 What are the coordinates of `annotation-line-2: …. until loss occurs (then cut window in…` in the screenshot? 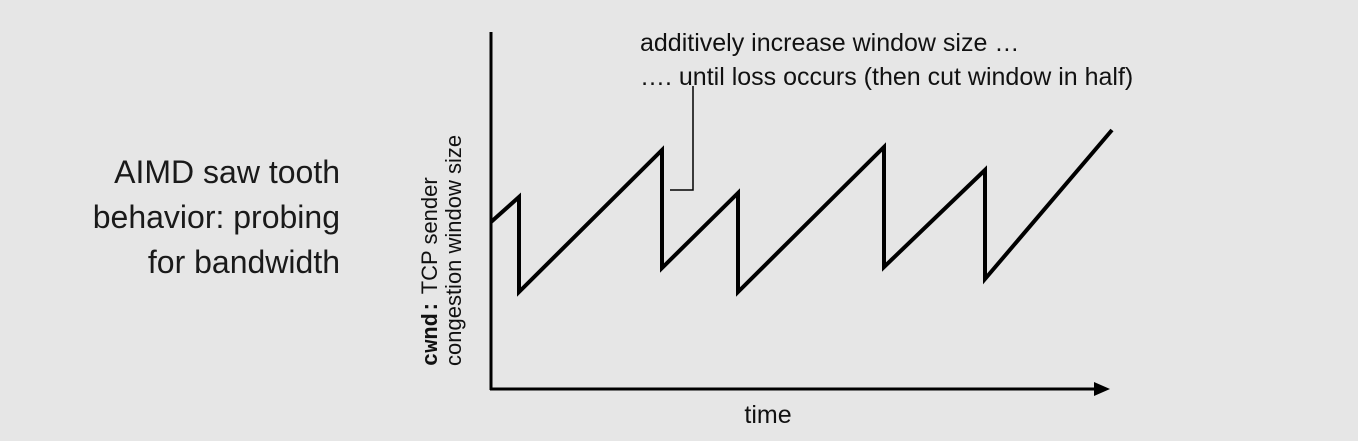 It's located at (886, 77).